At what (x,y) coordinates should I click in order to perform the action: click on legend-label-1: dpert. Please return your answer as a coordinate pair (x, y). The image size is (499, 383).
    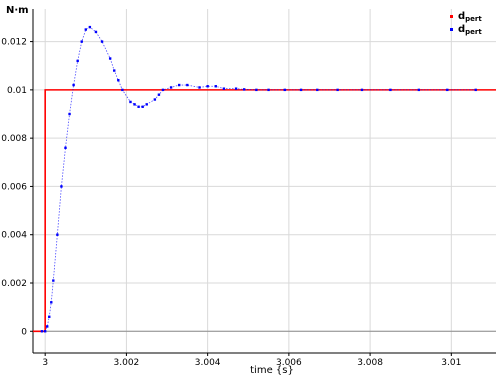
    Looking at the image, I should click on (470, 30).